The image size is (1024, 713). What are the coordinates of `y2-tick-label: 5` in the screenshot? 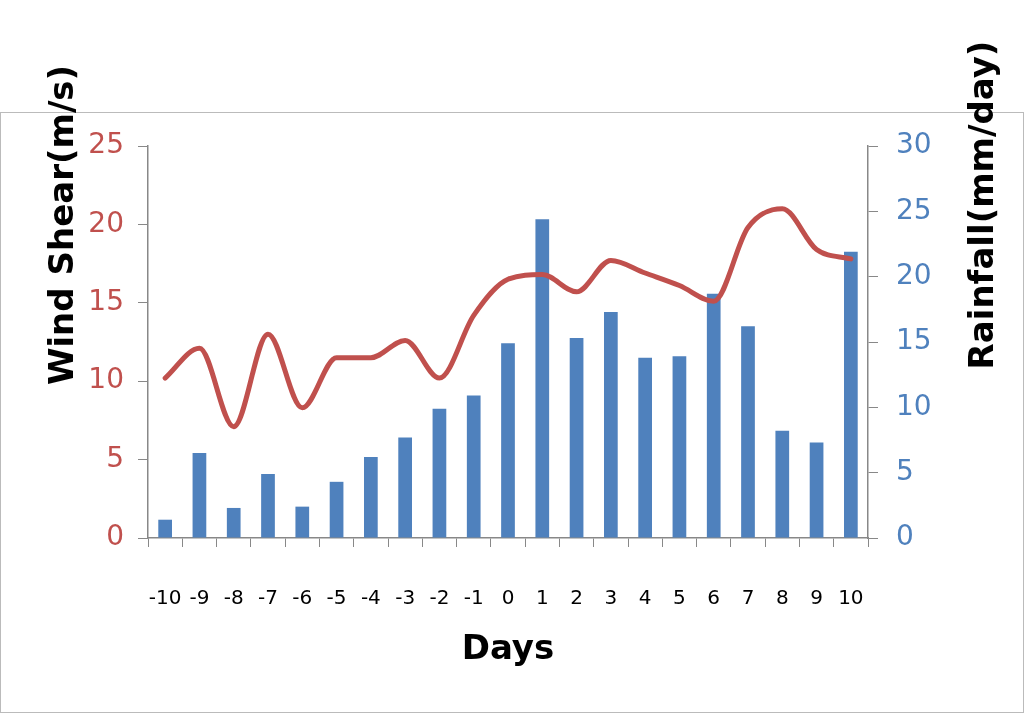 It's located at (905, 470).